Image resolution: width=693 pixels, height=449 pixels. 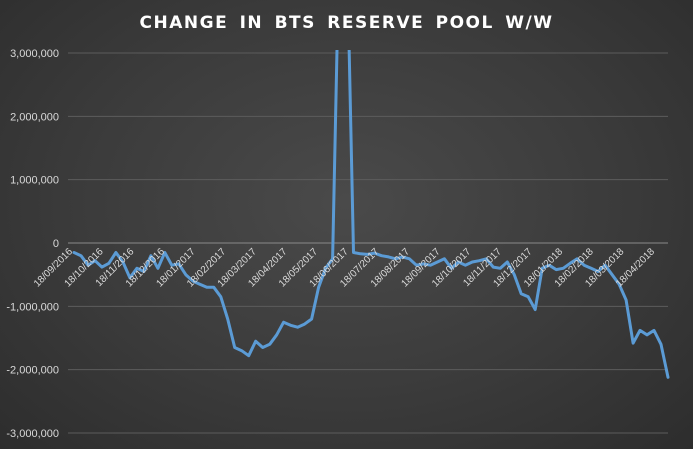 What do you see at coordinates (34, 117) in the screenshot?
I see `y-tick-label: 2,000,000` at bounding box center [34, 117].